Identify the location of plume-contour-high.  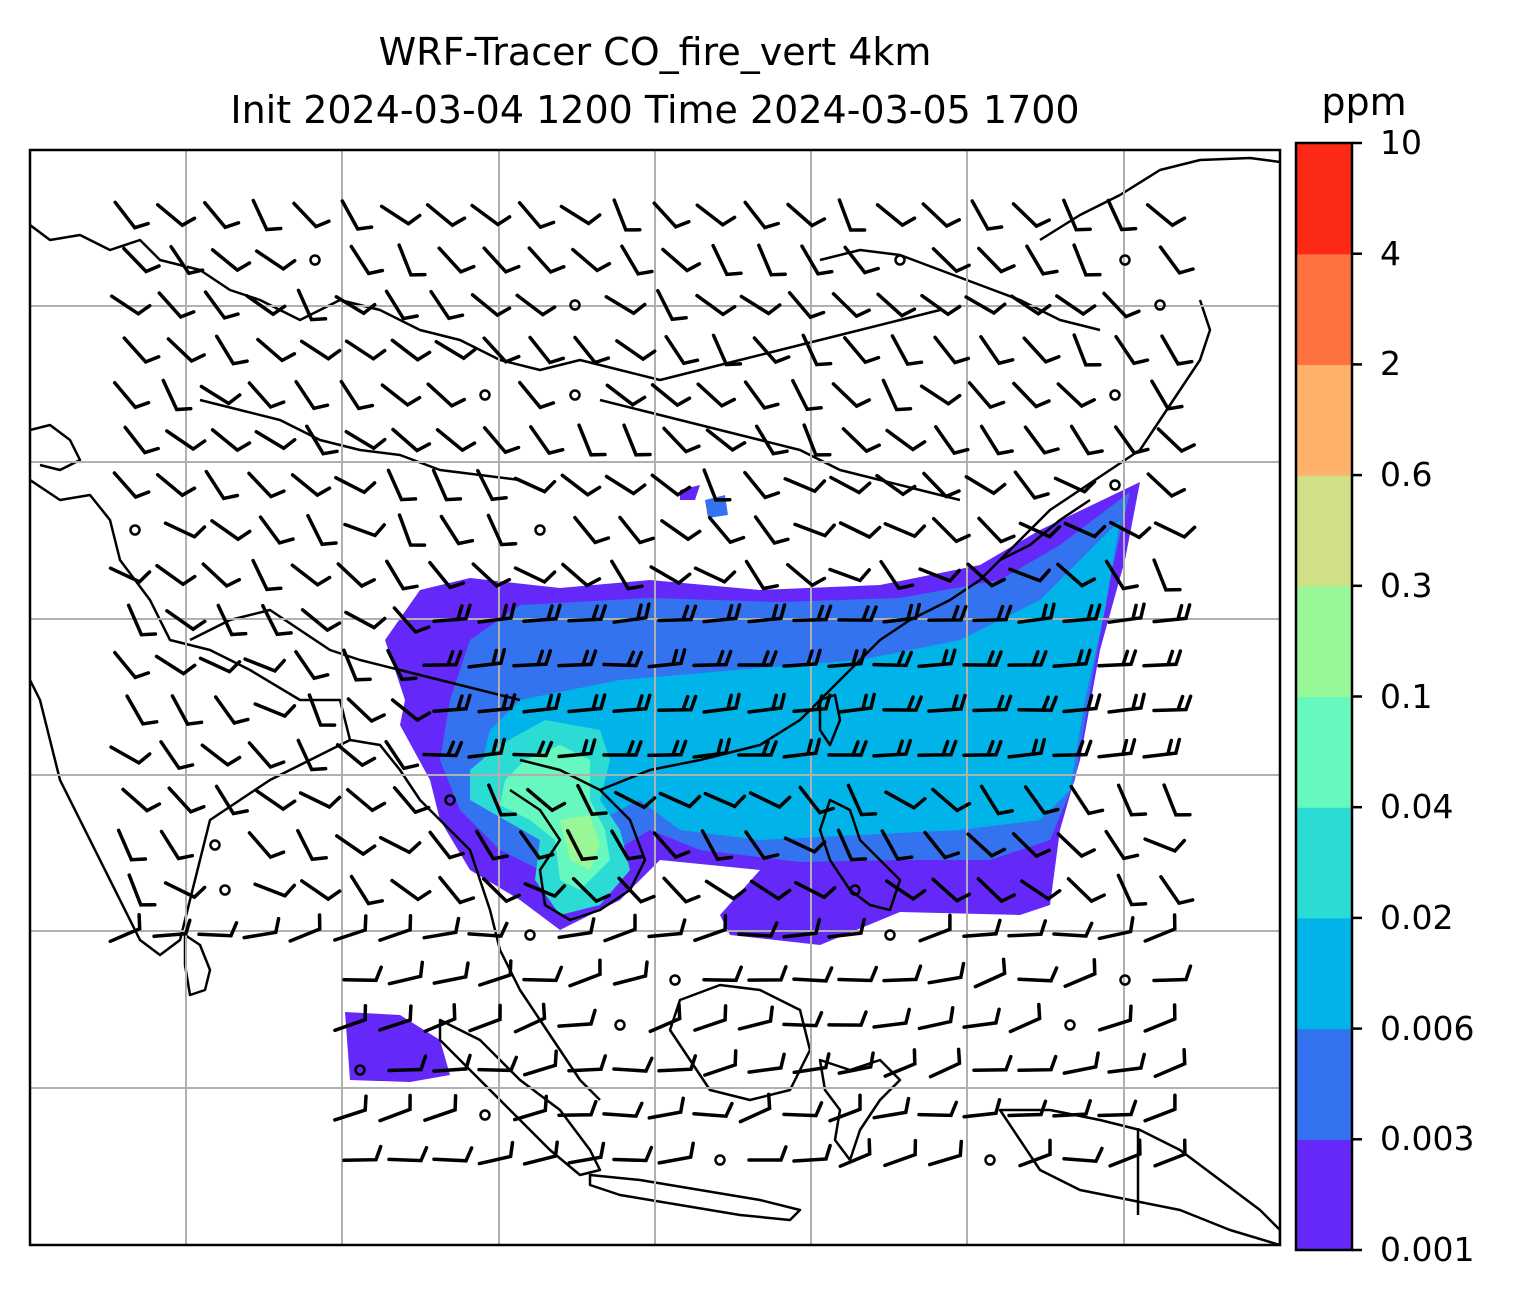
(800, 680).